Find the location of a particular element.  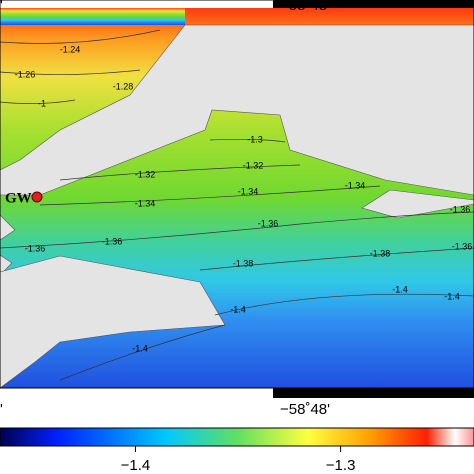

colorbar is located at coordinates (237, 437).